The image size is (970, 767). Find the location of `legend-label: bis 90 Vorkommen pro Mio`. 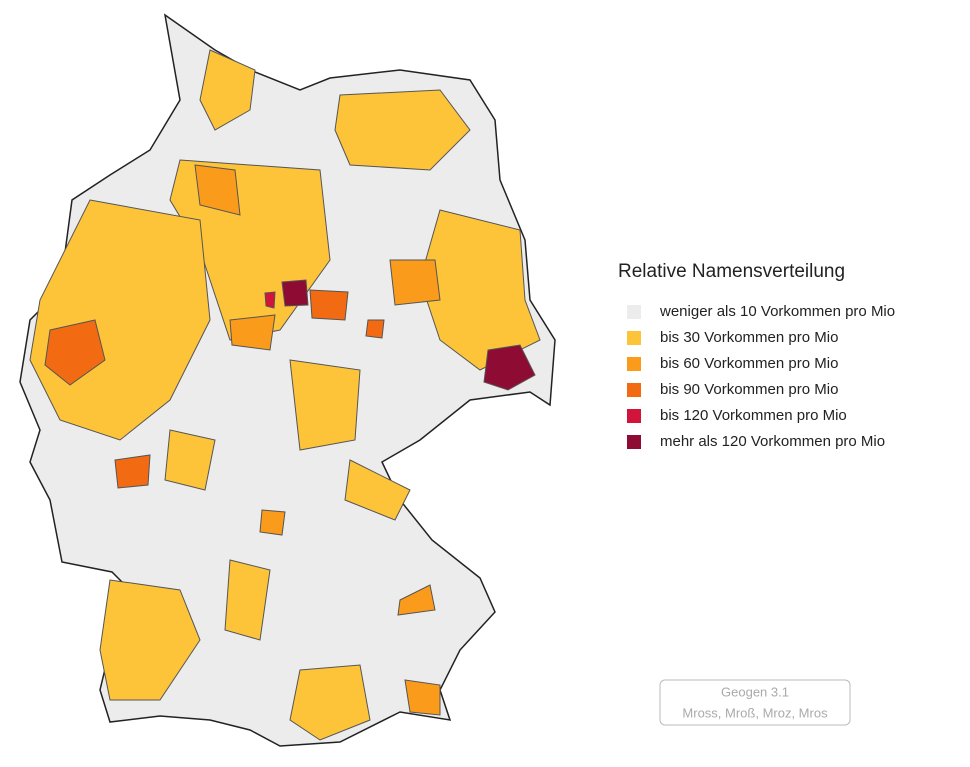

legend-label: bis 90 Vorkommen pro Mio is located at coordinates (749, 389).